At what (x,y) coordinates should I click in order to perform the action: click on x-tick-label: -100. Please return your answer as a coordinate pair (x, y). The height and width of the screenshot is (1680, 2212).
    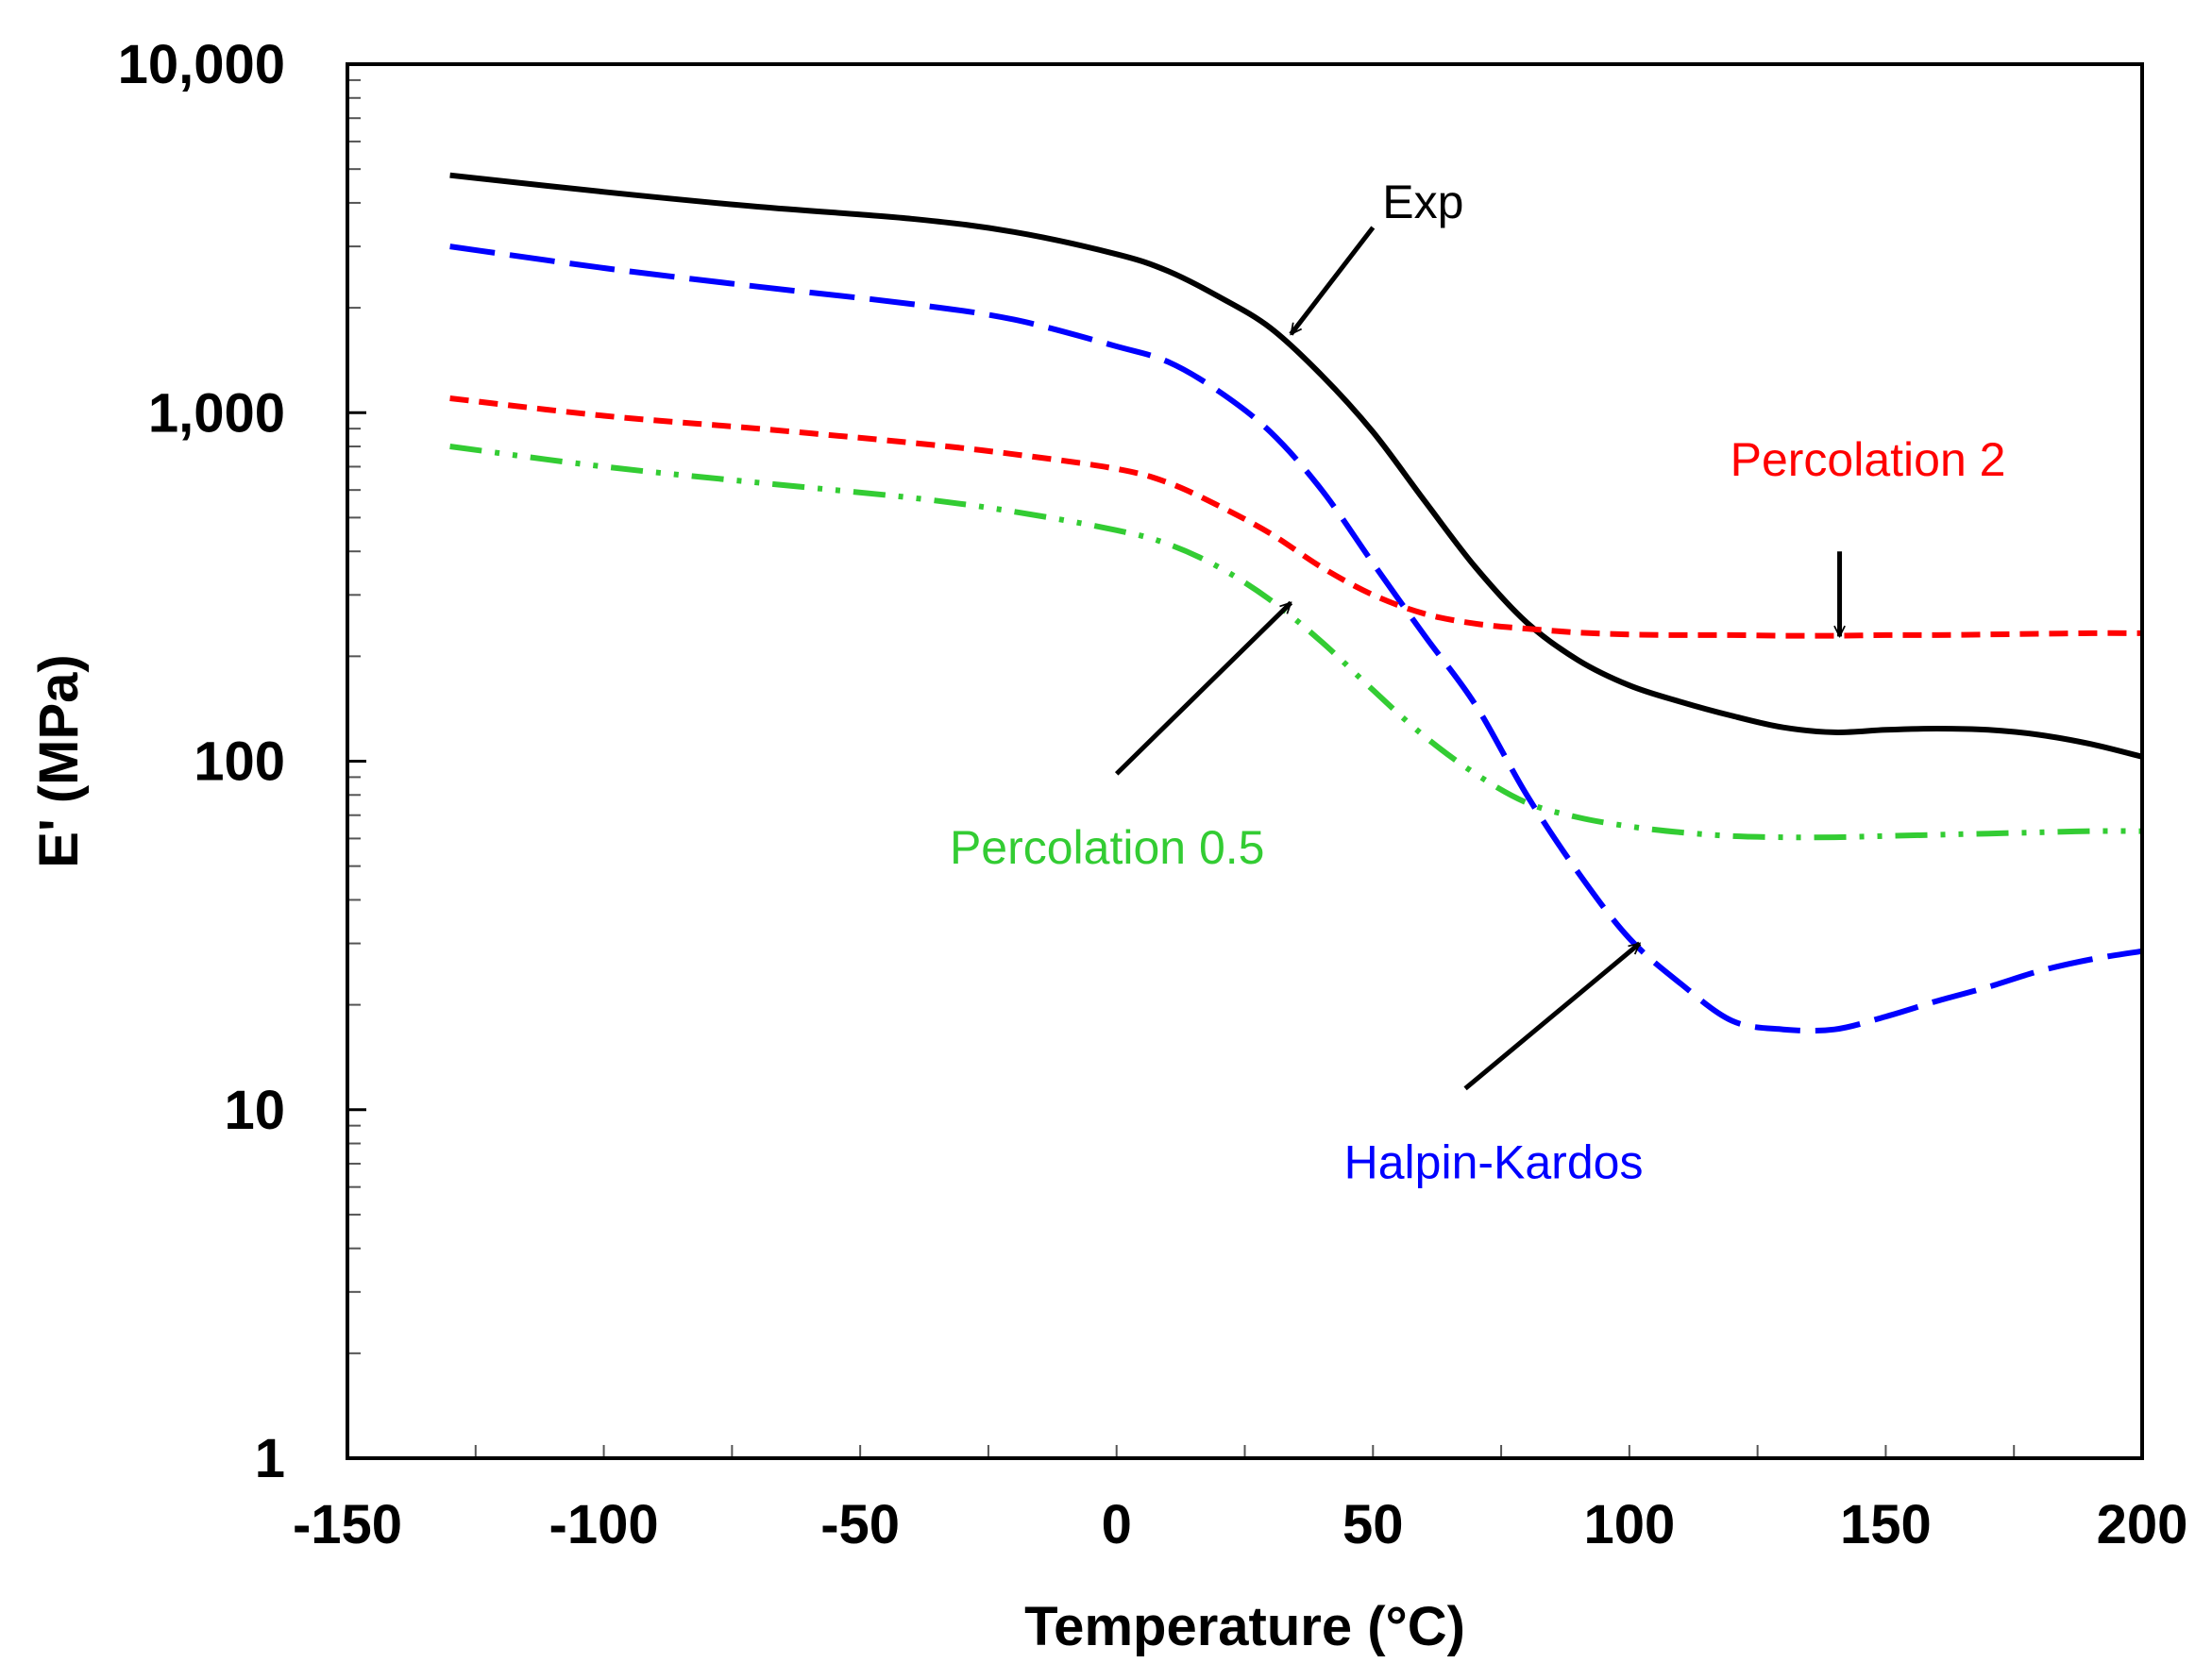
    Looking at the image, I should click on (604, 1524).